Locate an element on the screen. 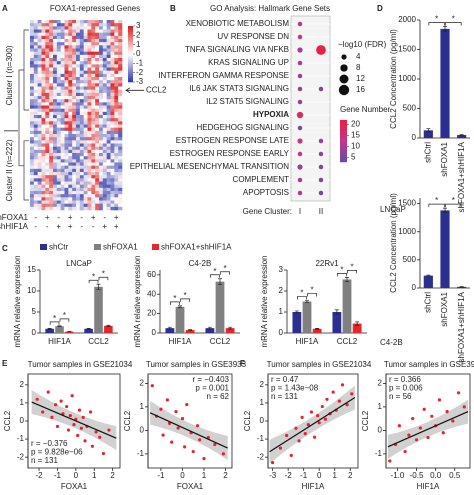 This screenshot has height=495, width=474. y-tick-label: 0 is located at coordinates (22, 420).